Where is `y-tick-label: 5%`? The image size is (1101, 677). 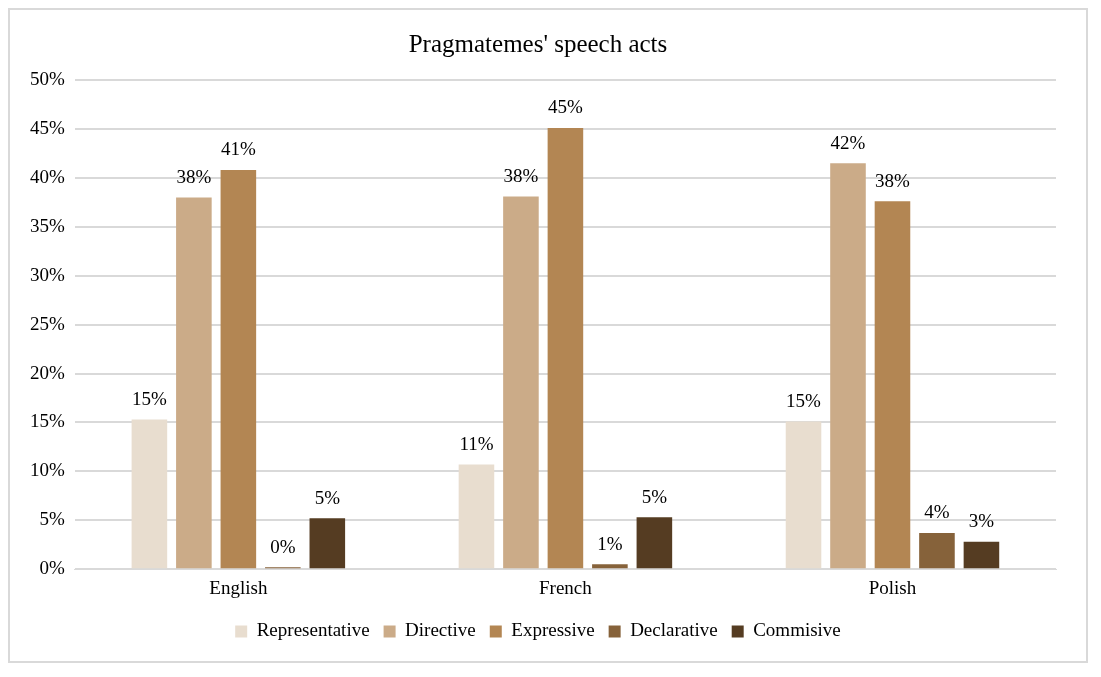 y-tick-label: 5% is located at coordinates (52, 519).